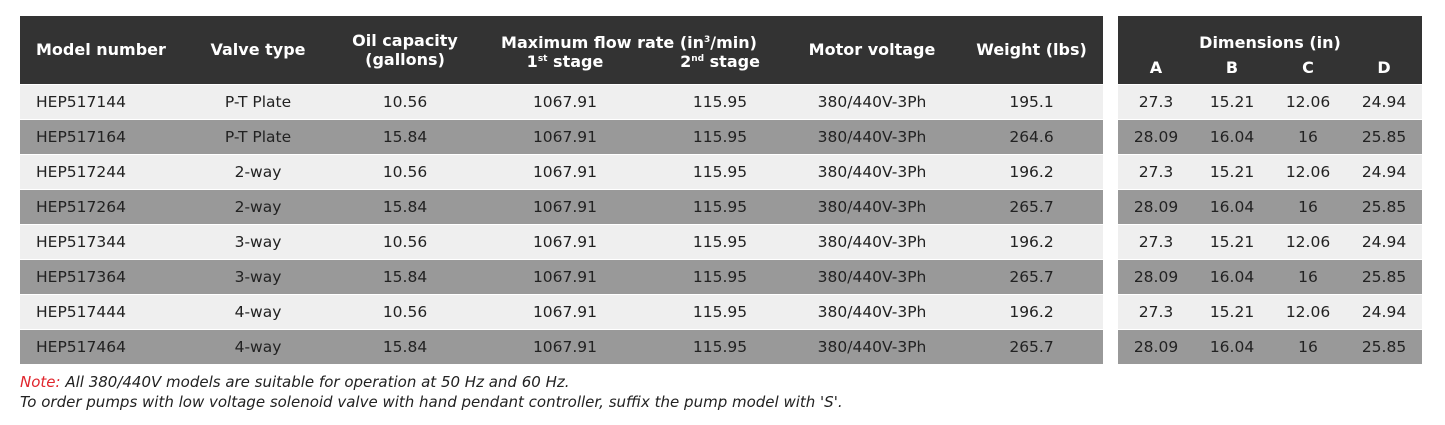 The height and width of the screenshot is (425, 1445). I want to click on s2-end: stage, so click(732, 61).